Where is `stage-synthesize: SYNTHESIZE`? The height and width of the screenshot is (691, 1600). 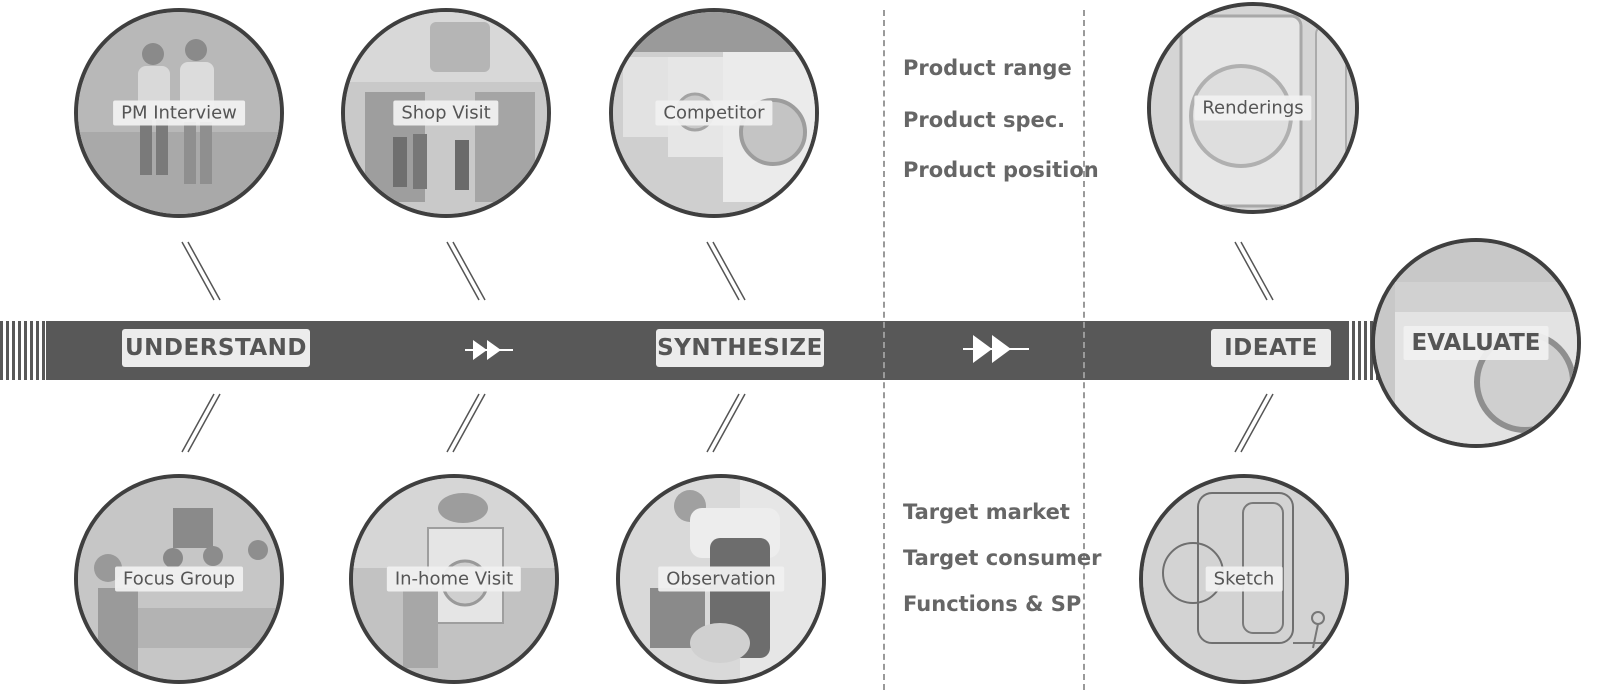 stage-synthesize: SYNTHESIZE is located at coordinates (740, 348).